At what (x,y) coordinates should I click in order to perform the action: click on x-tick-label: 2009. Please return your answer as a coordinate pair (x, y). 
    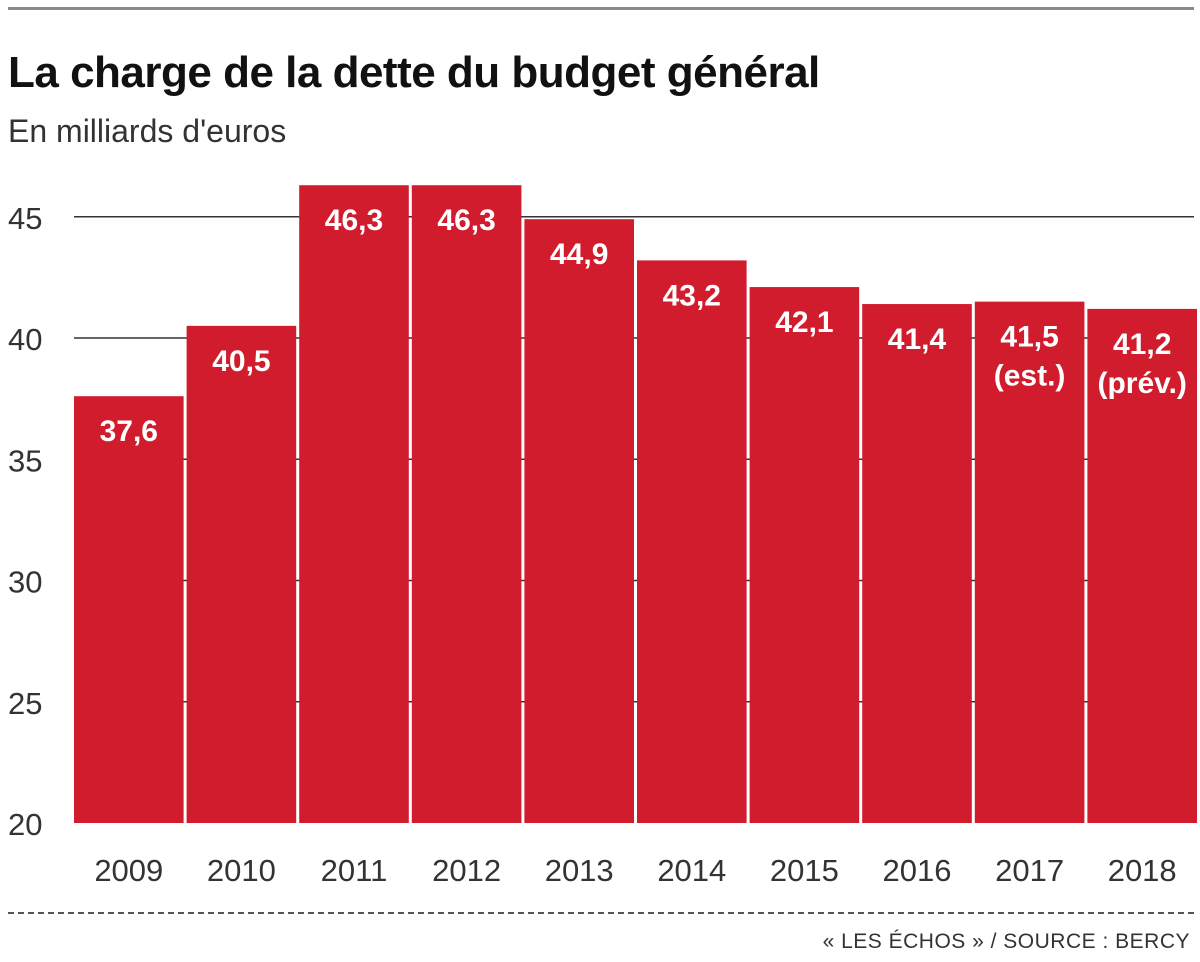
    Looking at the image, I should click on (128, 870).